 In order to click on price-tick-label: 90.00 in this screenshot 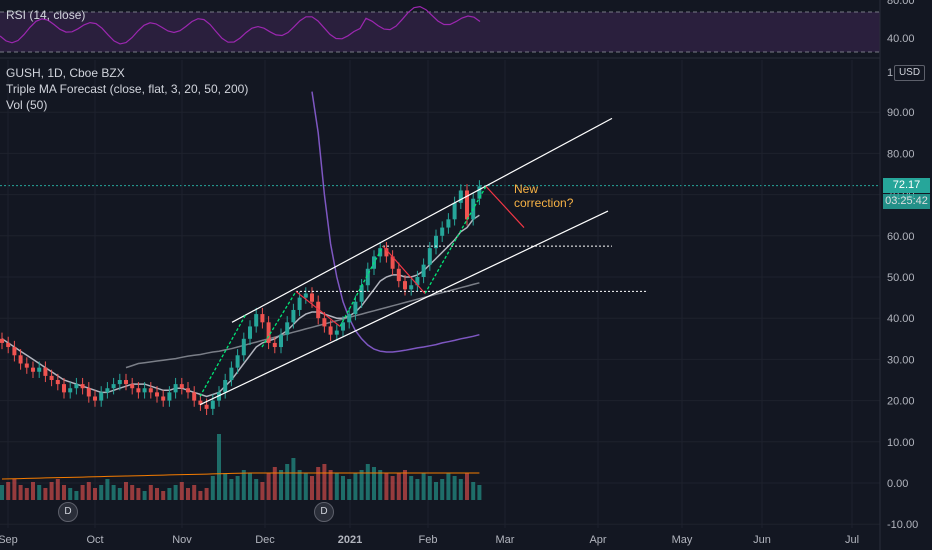, I will do `click(901, 113)`.